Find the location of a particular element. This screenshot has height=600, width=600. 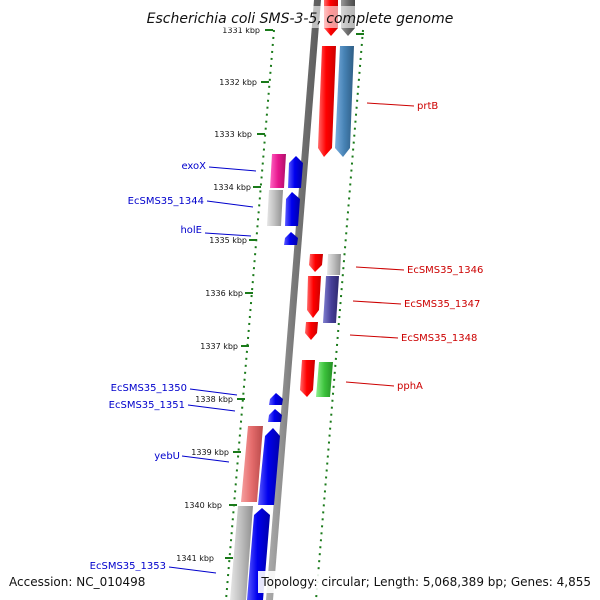

gene-EcSMS35_1346-gray is located at coordinates (334, 264).